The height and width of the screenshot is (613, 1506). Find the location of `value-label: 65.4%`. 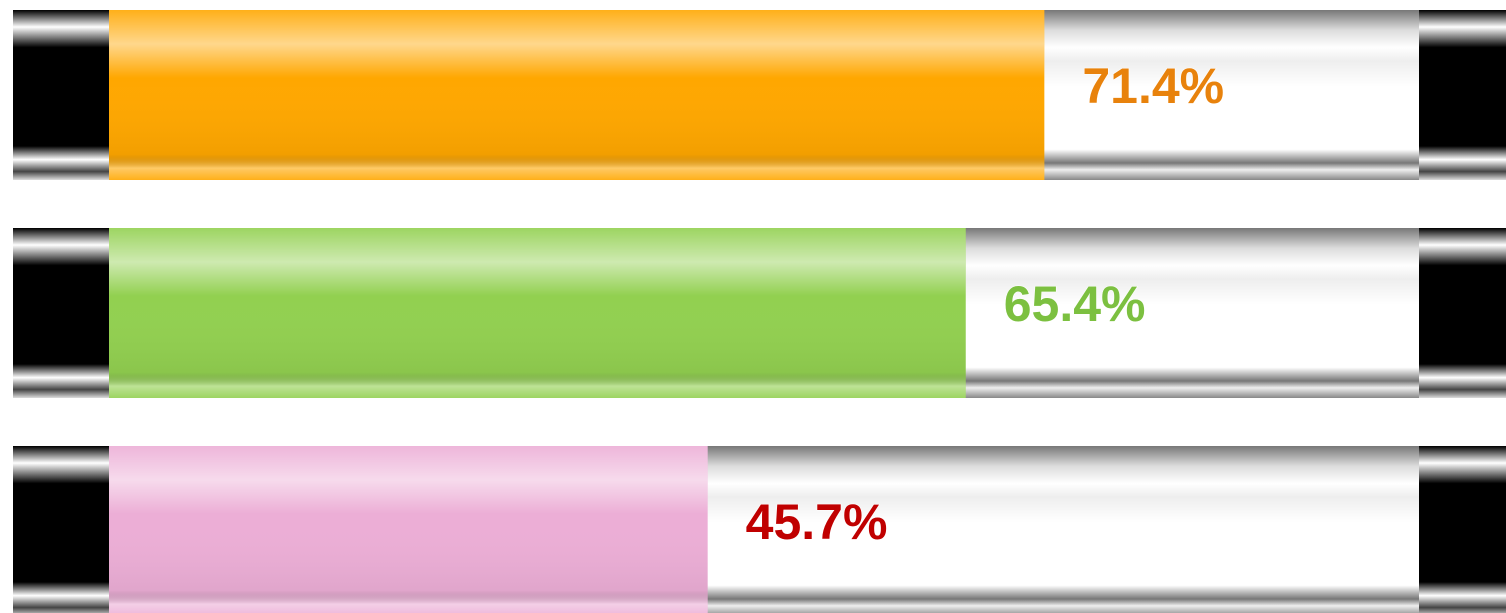

value-label: 65.4% is located at coordinates (1075, 304).